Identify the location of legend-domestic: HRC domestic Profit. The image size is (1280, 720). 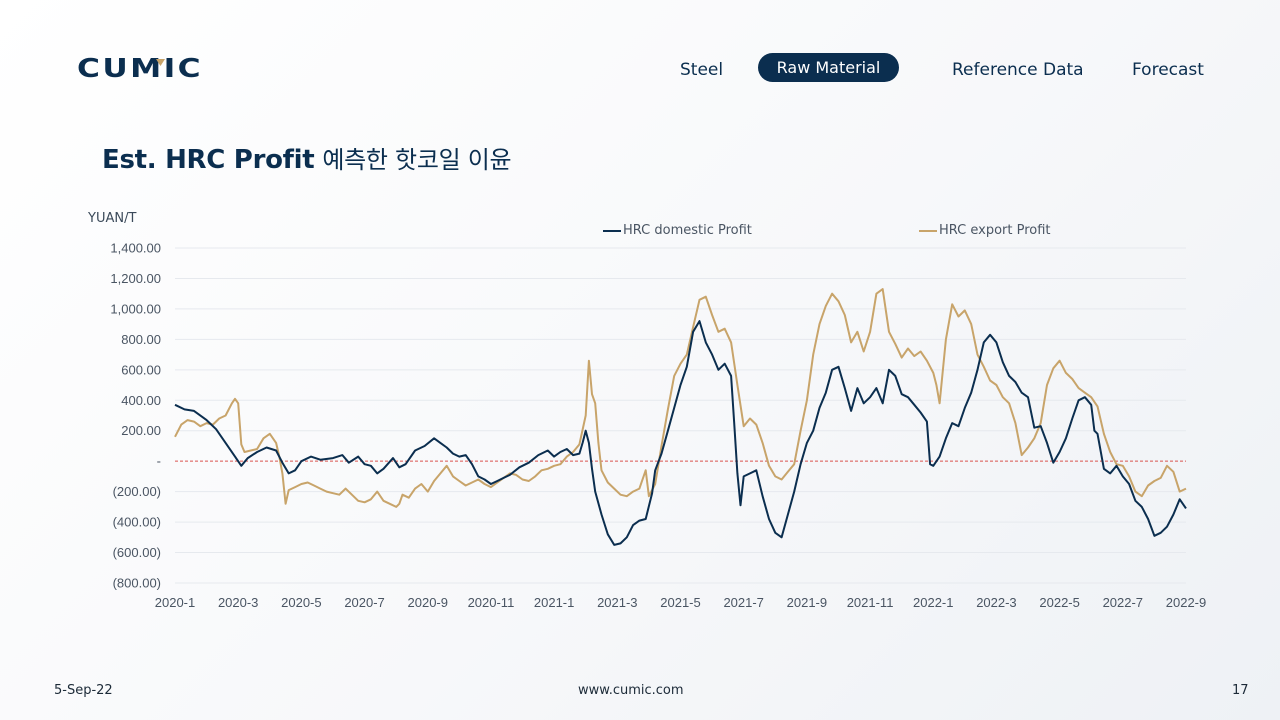
(677, 230).